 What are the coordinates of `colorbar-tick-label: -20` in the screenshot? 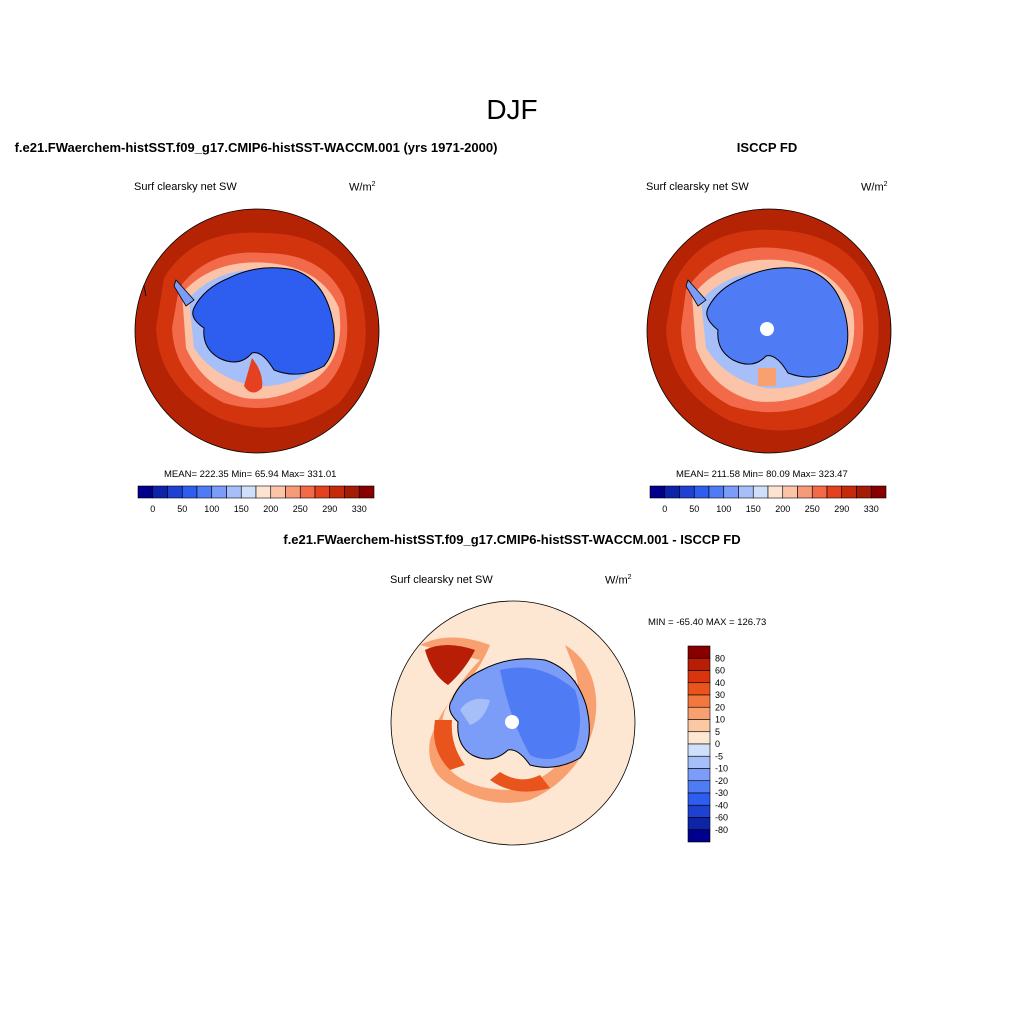 It's located at (721, 781).